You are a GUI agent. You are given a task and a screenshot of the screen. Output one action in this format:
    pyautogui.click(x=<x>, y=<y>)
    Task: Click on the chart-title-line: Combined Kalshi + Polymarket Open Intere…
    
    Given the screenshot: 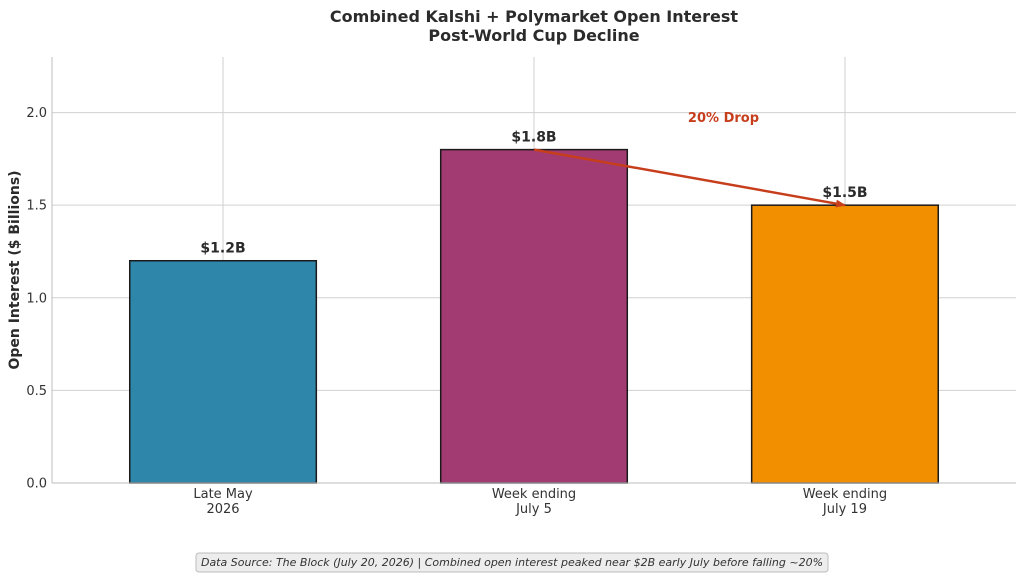 What is the action you would take?
    pyautogui.click(x=534, y=16)
    